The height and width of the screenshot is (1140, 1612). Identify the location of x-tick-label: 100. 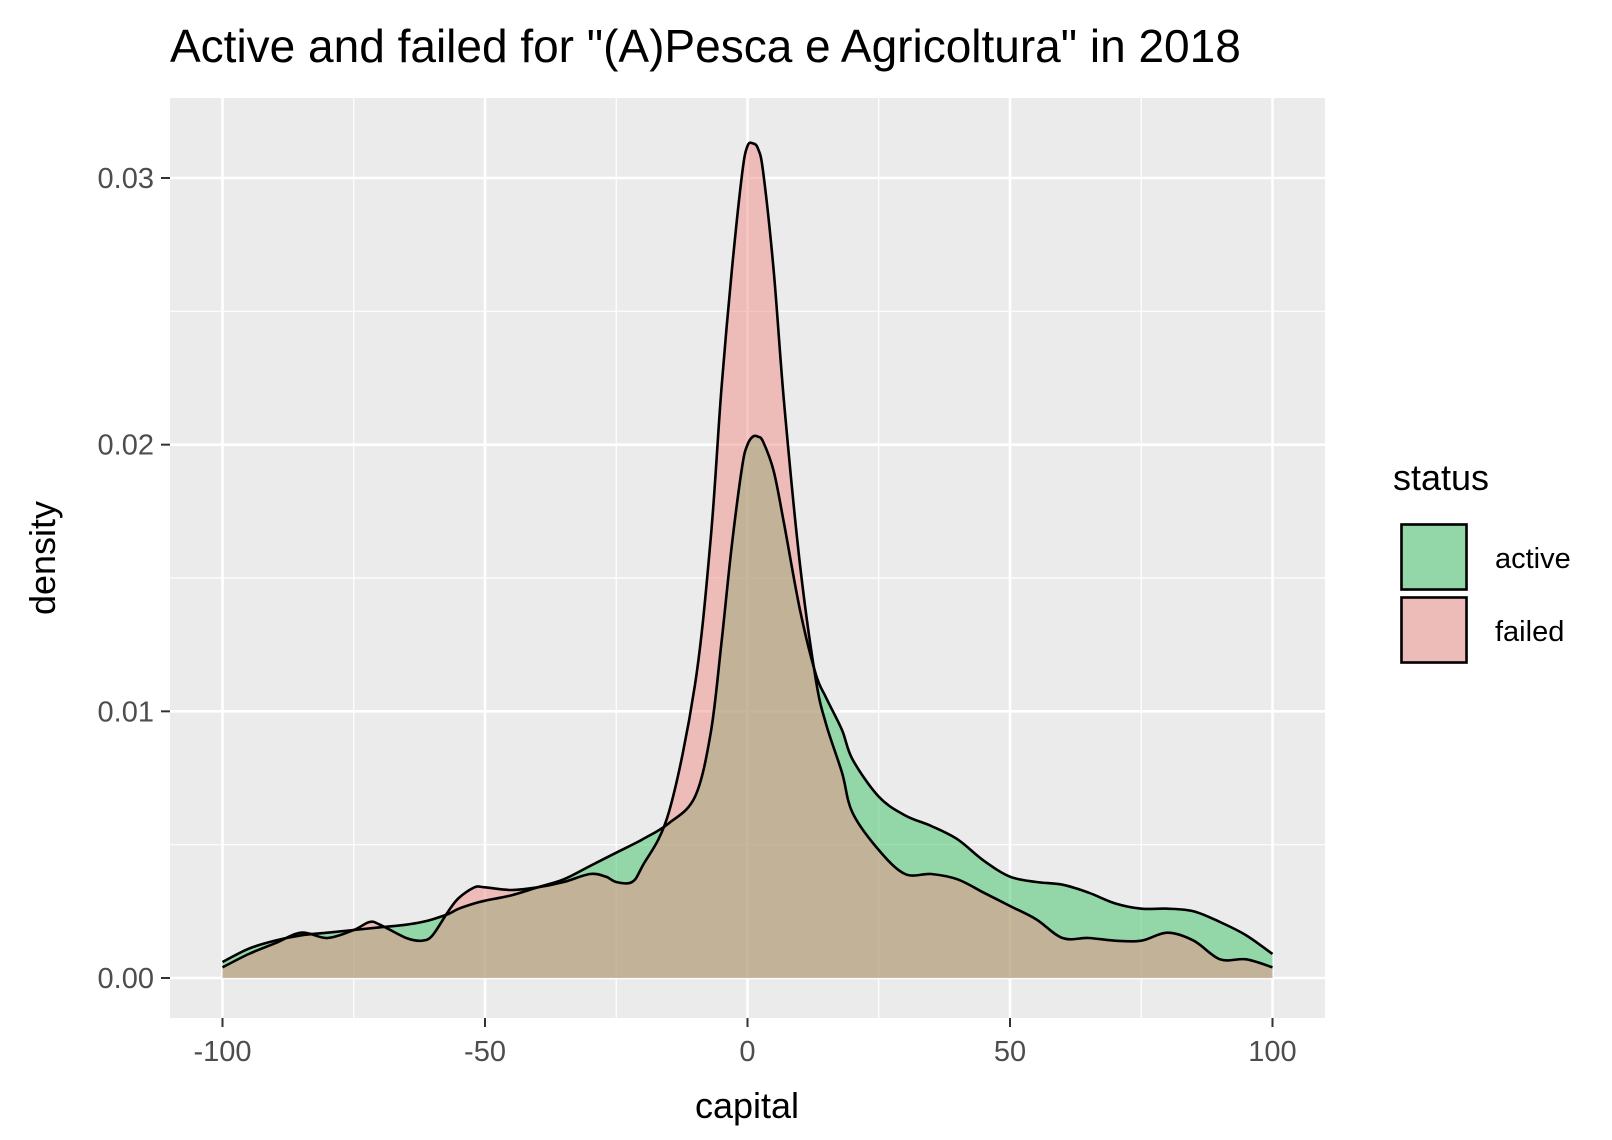
(1272, 1052).